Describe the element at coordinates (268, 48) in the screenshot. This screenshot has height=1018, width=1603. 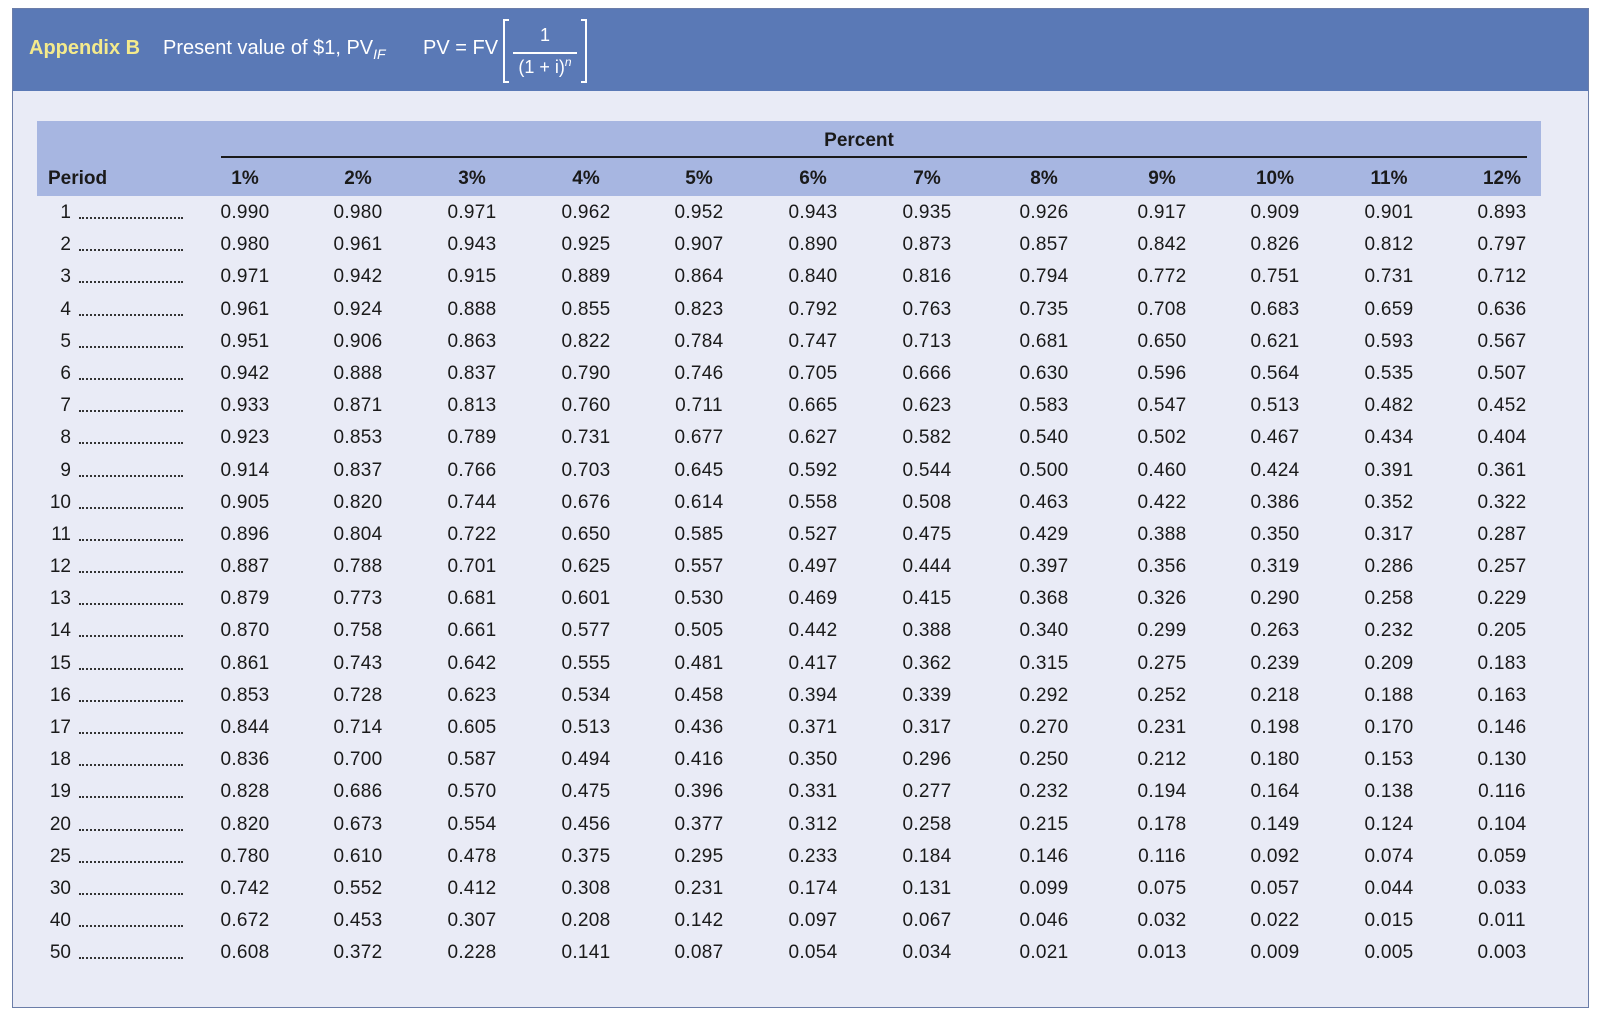
I see `page-title-text: Present value of $1, PV` at that location.